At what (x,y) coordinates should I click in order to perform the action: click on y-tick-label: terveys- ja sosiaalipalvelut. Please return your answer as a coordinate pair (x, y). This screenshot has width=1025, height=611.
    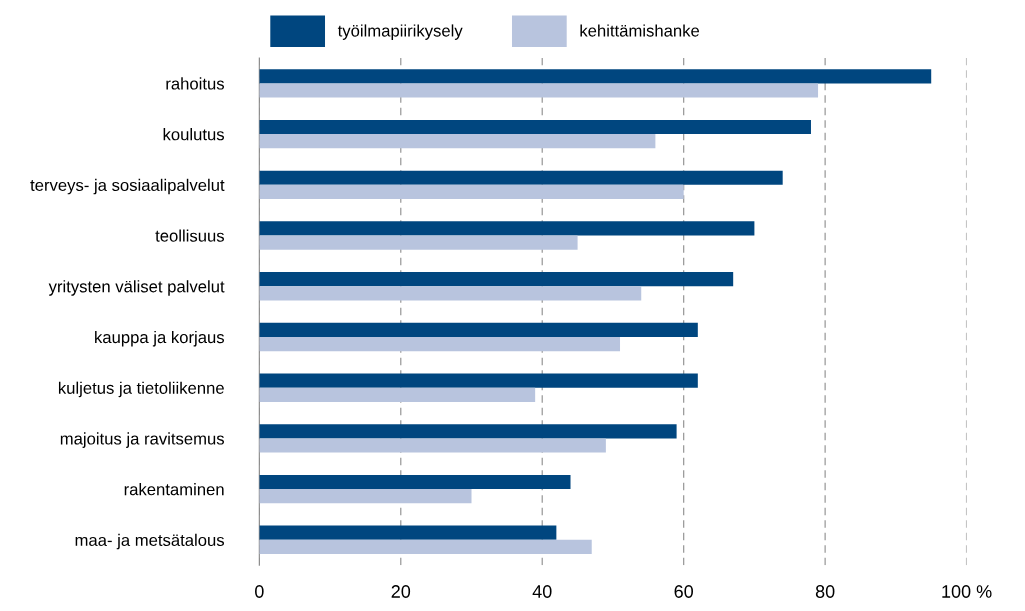
    Looking at the image, I should click on (127, 186).